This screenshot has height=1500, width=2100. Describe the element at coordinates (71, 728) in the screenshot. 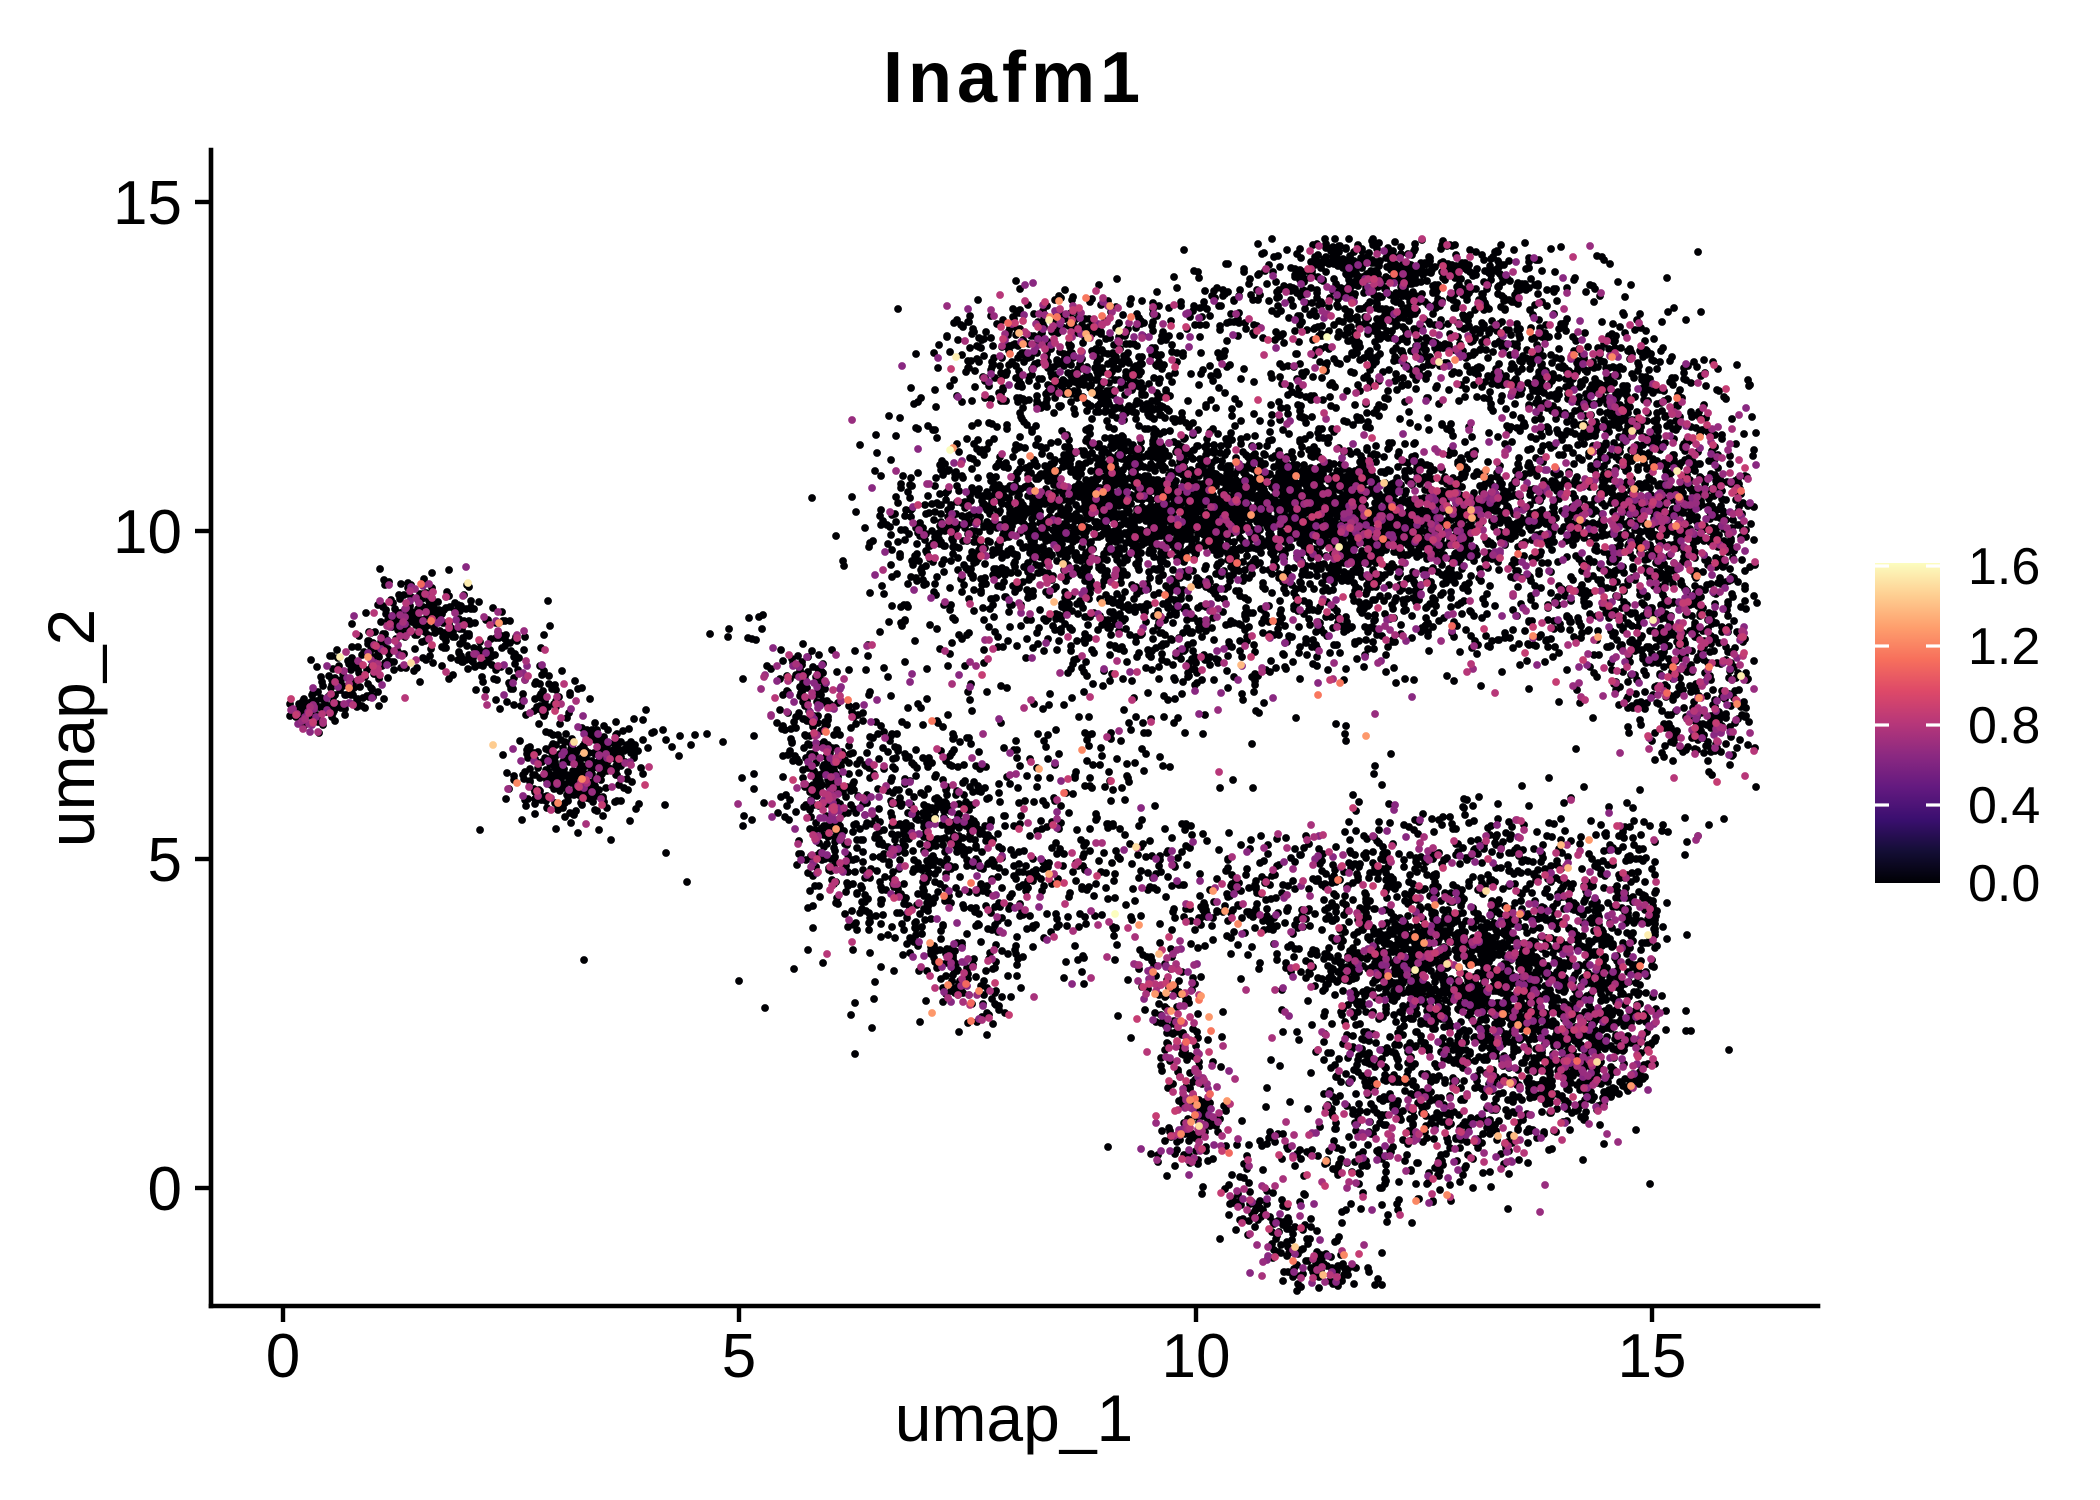

I see `svg-text: umap_2` at that location.